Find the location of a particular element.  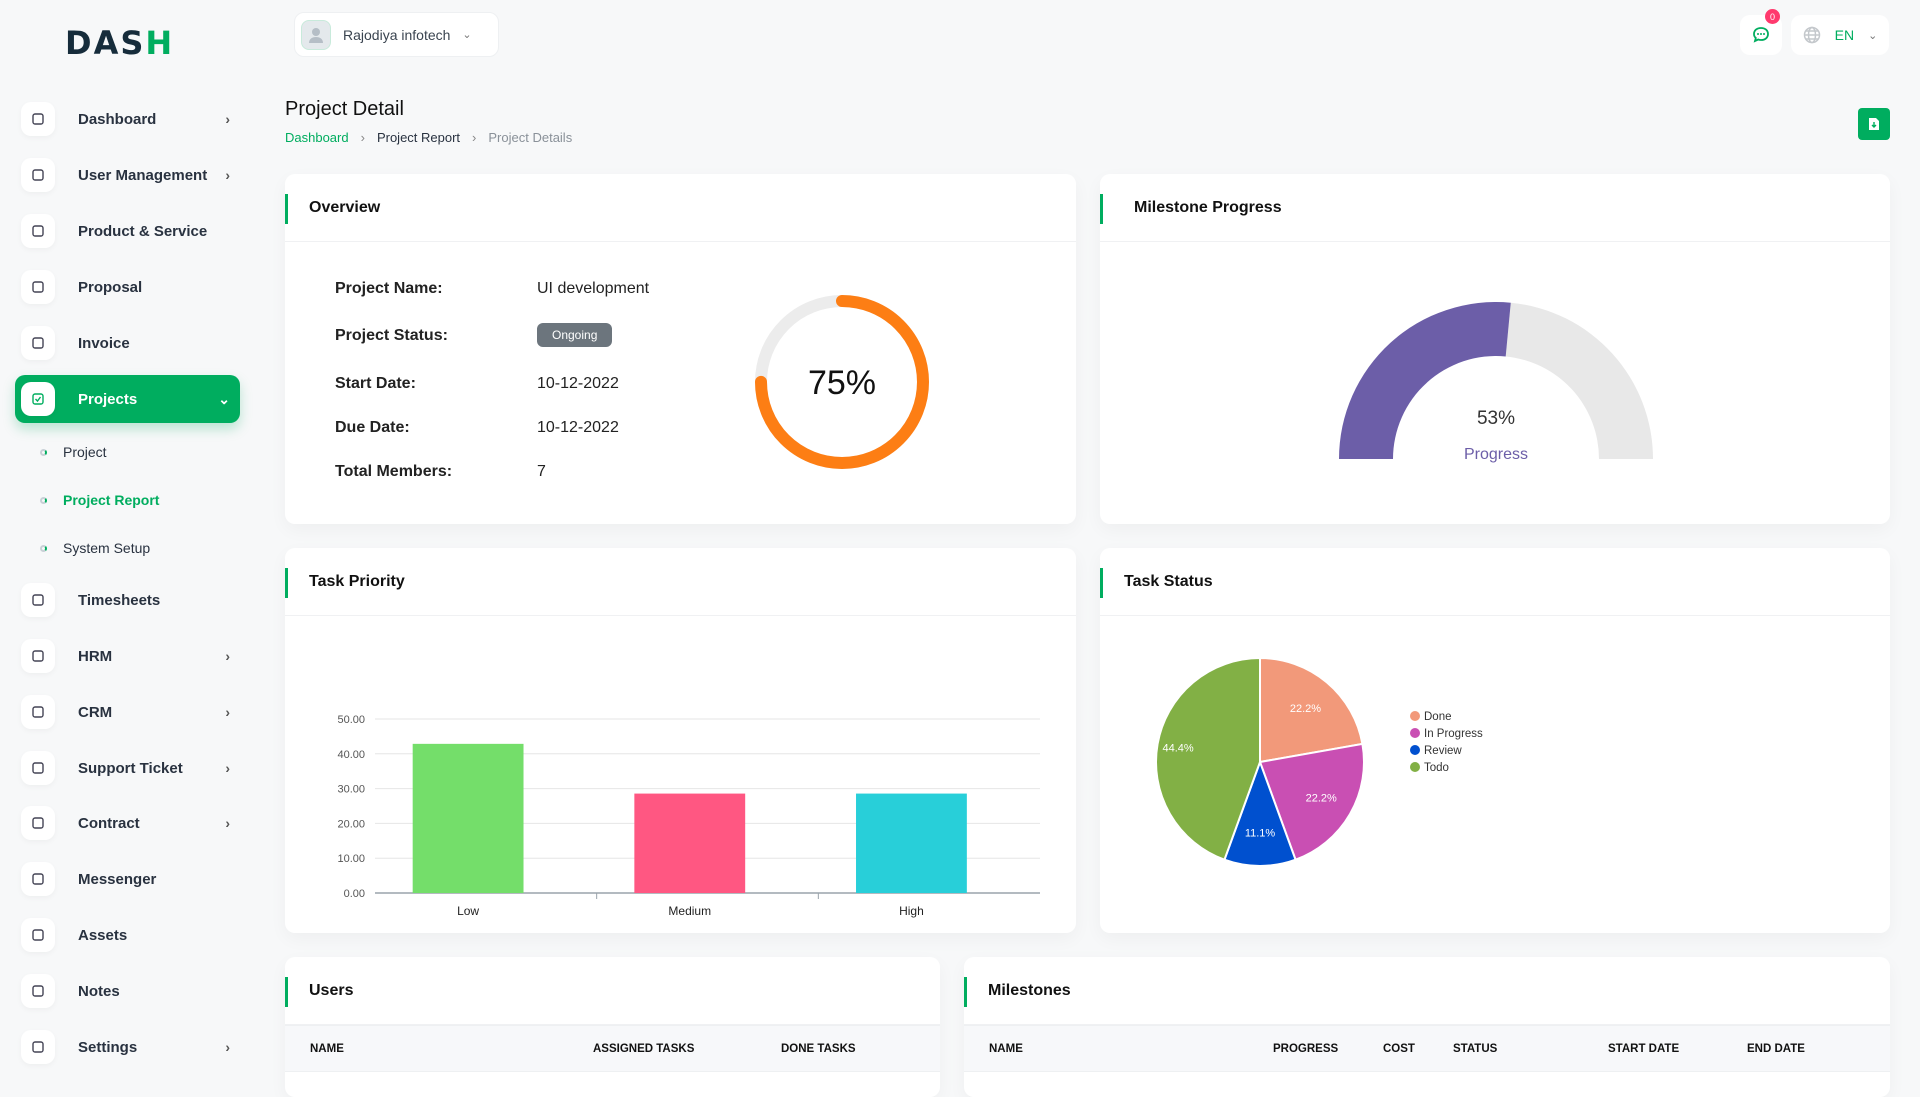

card-title: Task Priority is located at coordinates (680, 582).